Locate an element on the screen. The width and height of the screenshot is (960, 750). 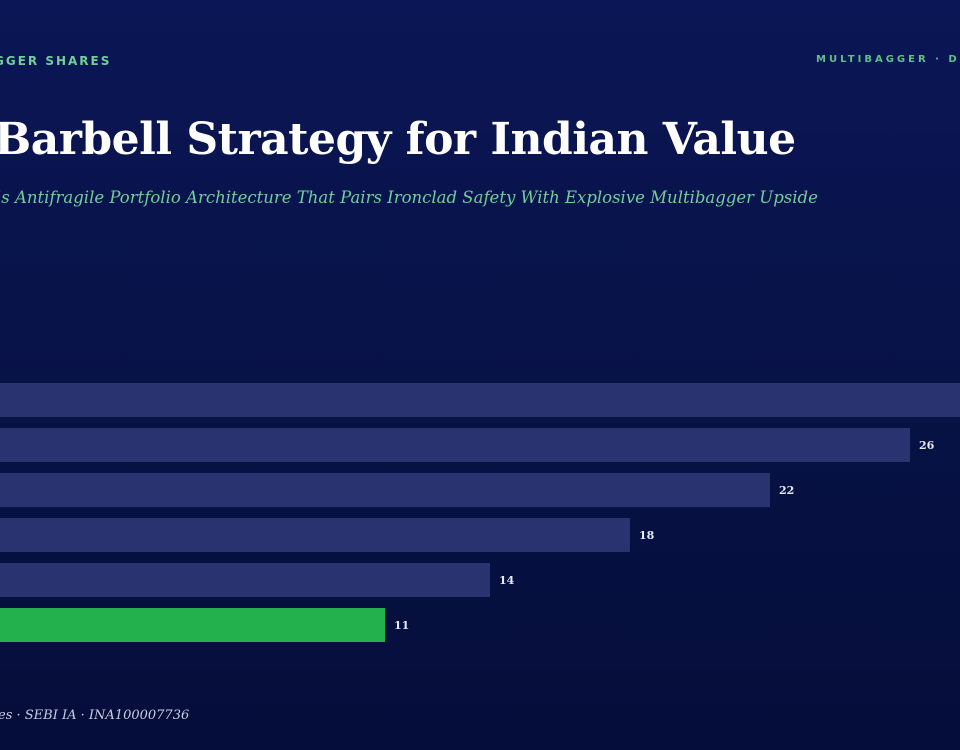
bar-value-label-5: 14 is located at coordinates (507, 580).